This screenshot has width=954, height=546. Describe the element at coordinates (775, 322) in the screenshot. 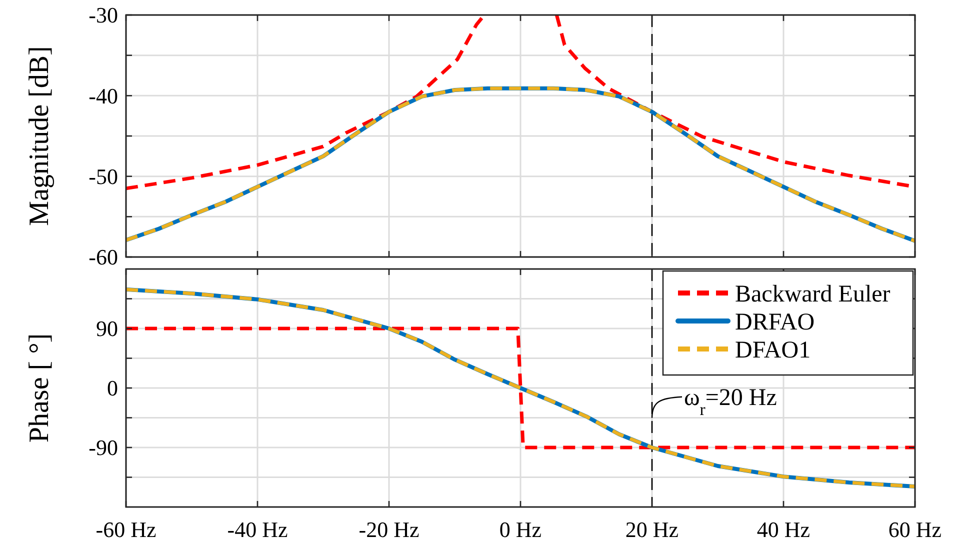

I see `legend-label: DRFAO` at that location.